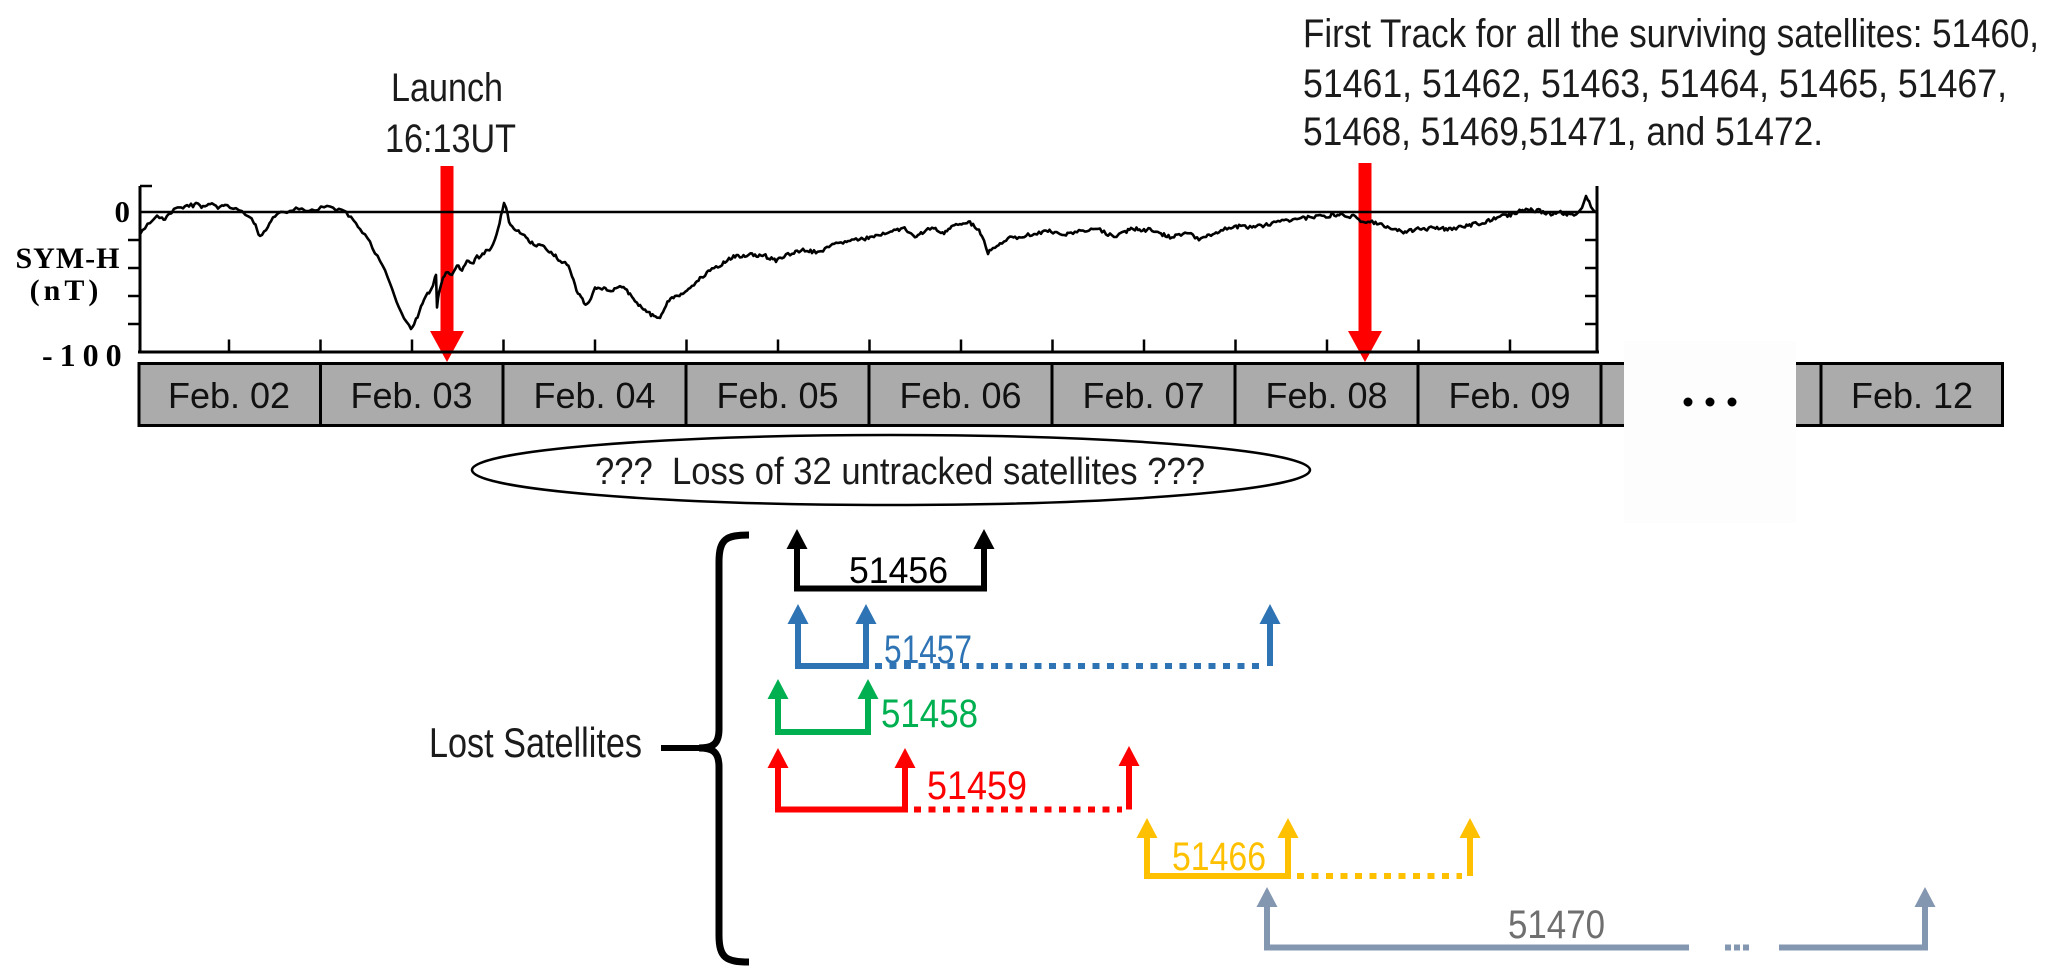 The height and width of the screenshot is (977, 2067). Describe the element at coordinates (1556, 925) in the screenshot. I see `svg-text: 51470` at that location.